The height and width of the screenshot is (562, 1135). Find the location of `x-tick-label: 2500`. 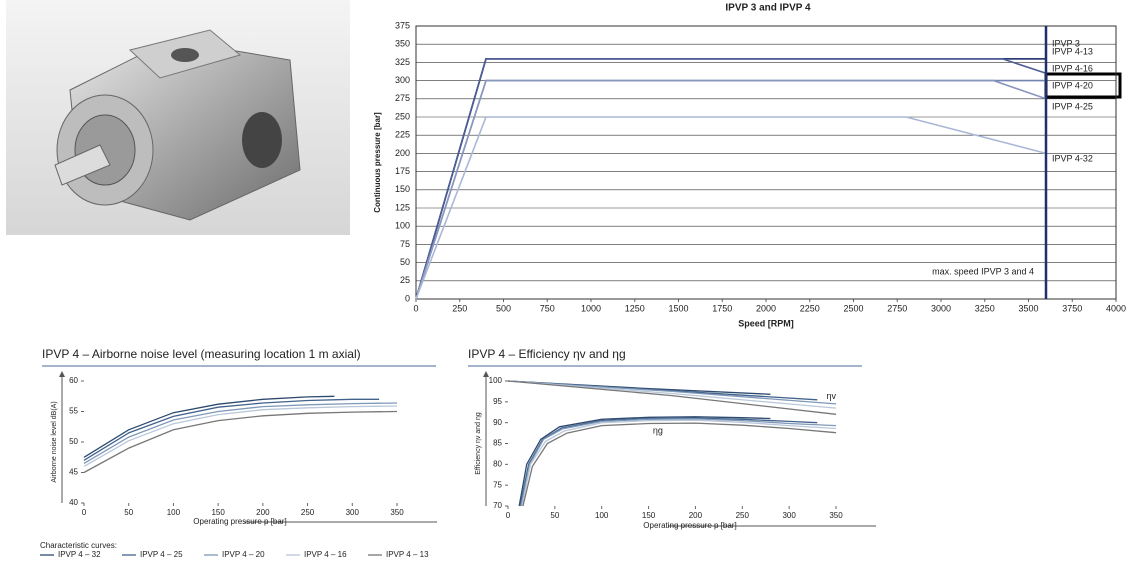

x-tick-label: 2500 is located at coordinates (853, 308).